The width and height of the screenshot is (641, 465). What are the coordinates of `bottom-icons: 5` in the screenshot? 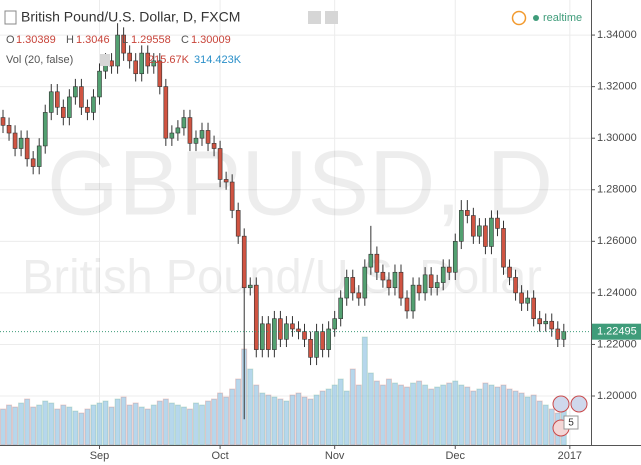 It's located at (570, 416).